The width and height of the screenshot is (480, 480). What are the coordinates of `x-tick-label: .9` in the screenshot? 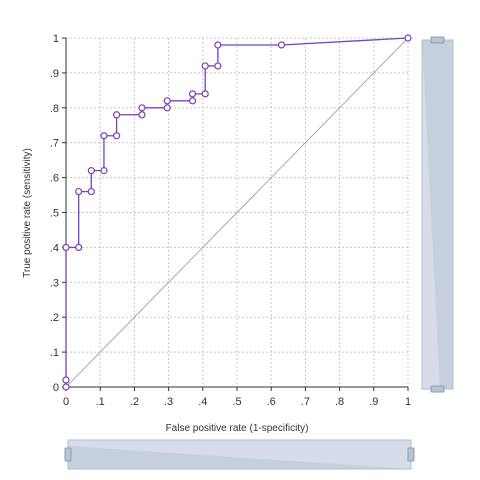 It's located at (373, 402).